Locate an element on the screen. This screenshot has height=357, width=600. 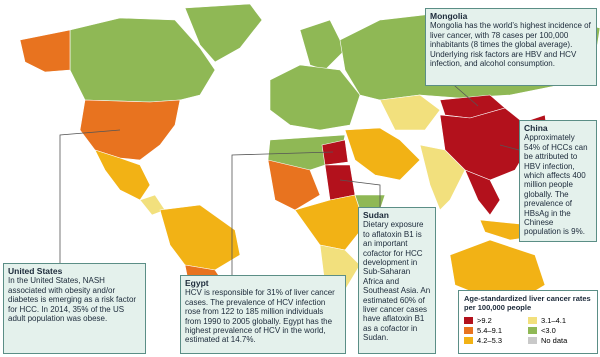
callout-title: United States is located at coordinates (35, 271).